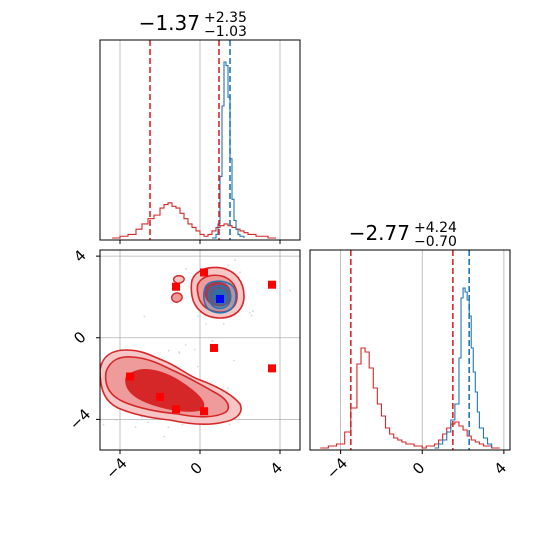 The height and width of the screenshot is (550, 550). Describe the element at coordinates (200, 242) in the screenshot. I see `ticks-top-left` at that location.